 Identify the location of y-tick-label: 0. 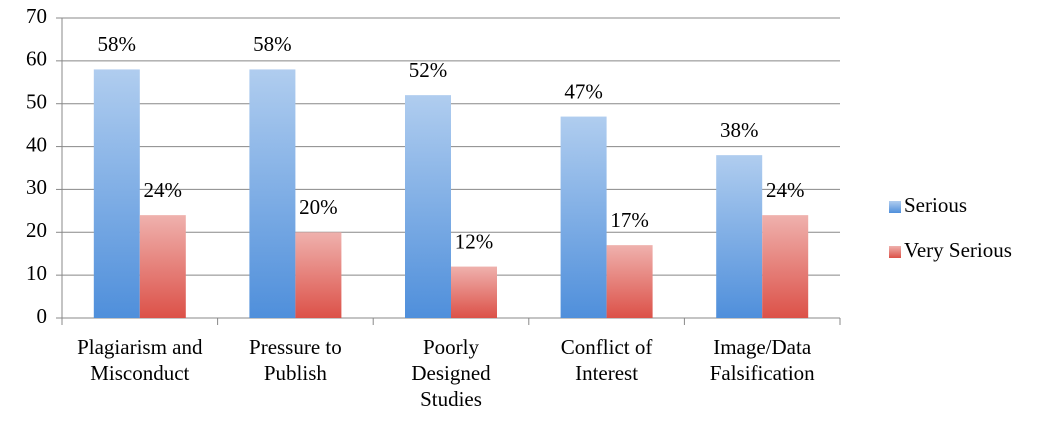
(42, 316).